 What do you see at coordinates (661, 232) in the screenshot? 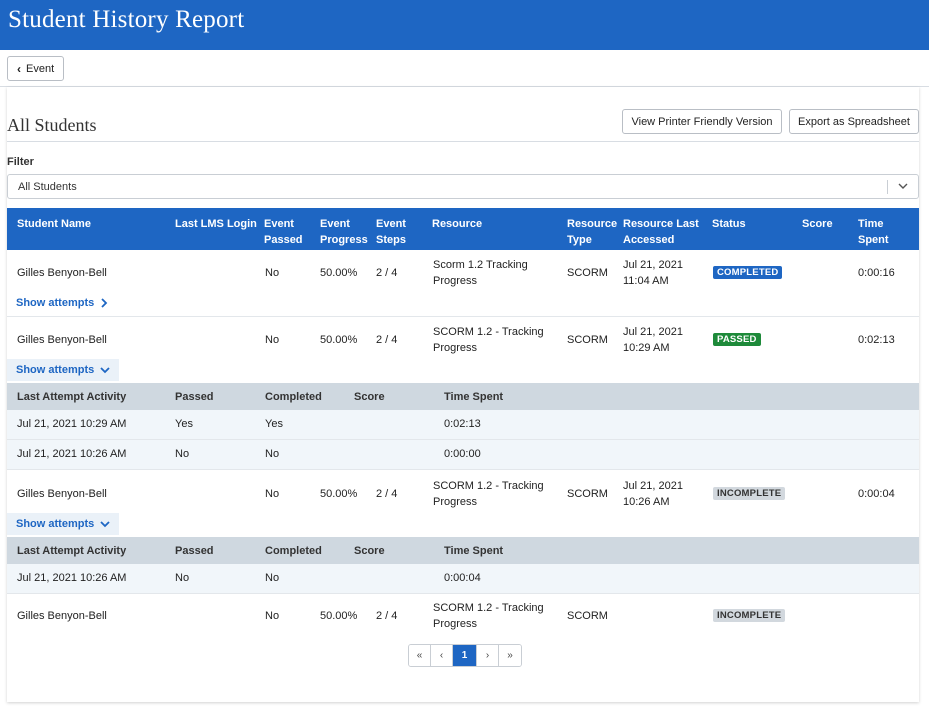
I see `col-resource-last-accessed: Resource Last Accessed` at bounding box center [661, 232].